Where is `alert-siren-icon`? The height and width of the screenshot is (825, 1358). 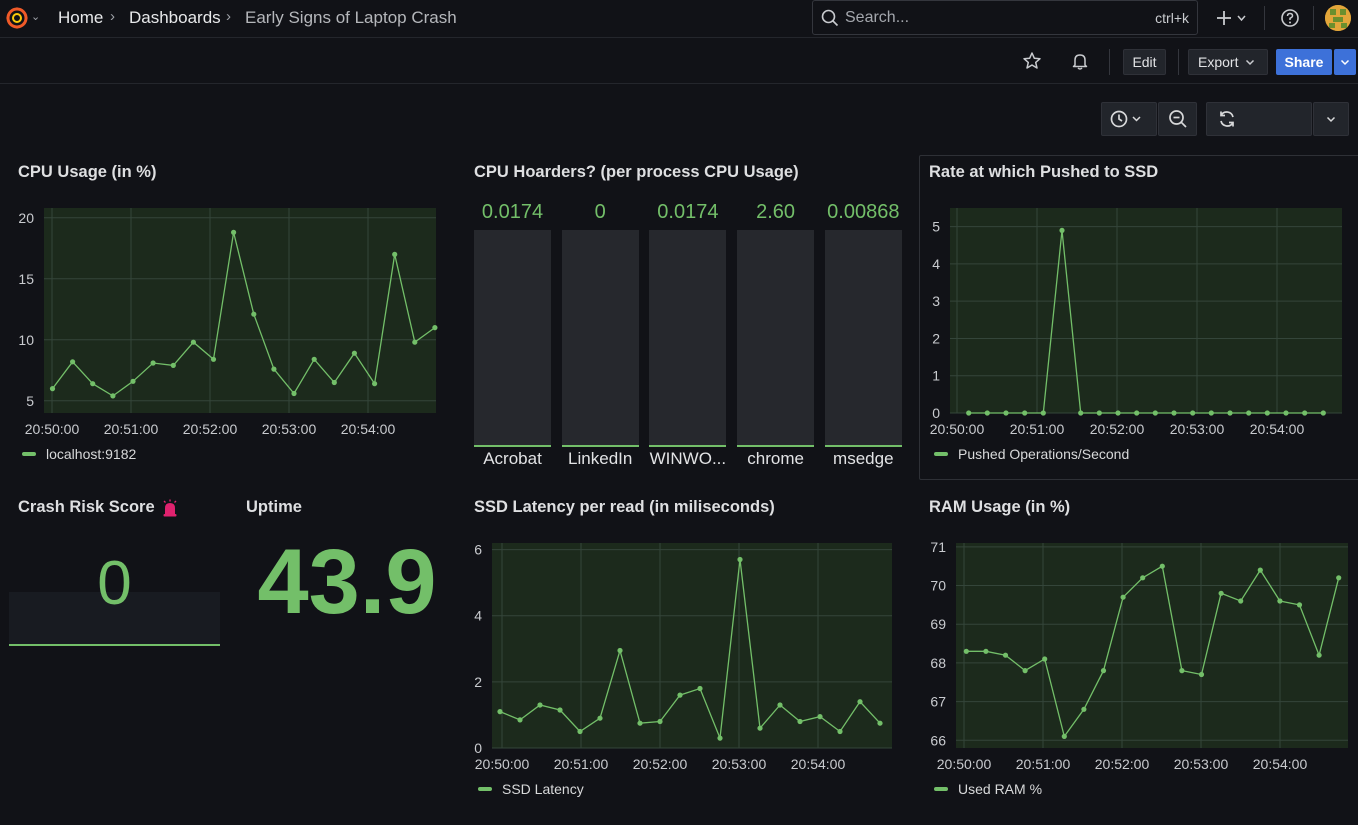
alert-siren-icon is located at coordinates (170, 507).